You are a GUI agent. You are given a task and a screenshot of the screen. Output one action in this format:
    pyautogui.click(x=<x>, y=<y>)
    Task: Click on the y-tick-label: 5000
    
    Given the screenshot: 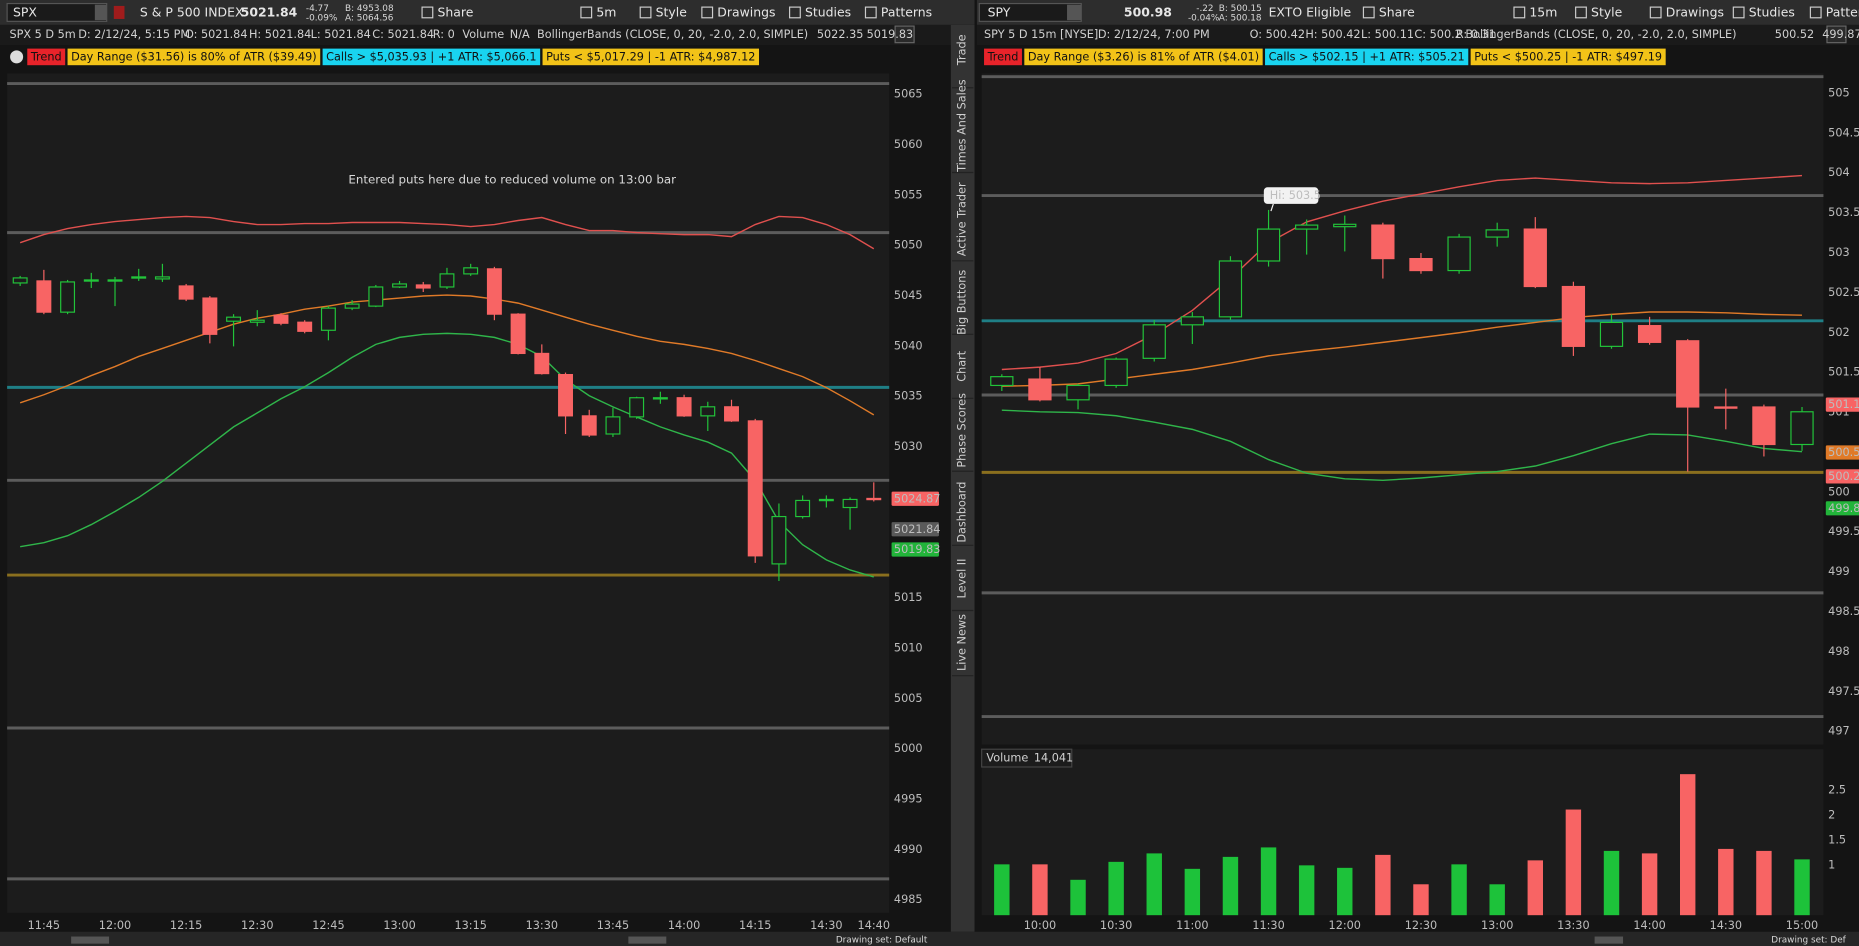 What is the action you would take?
    pyautogui.click(x=908, y=748)
    